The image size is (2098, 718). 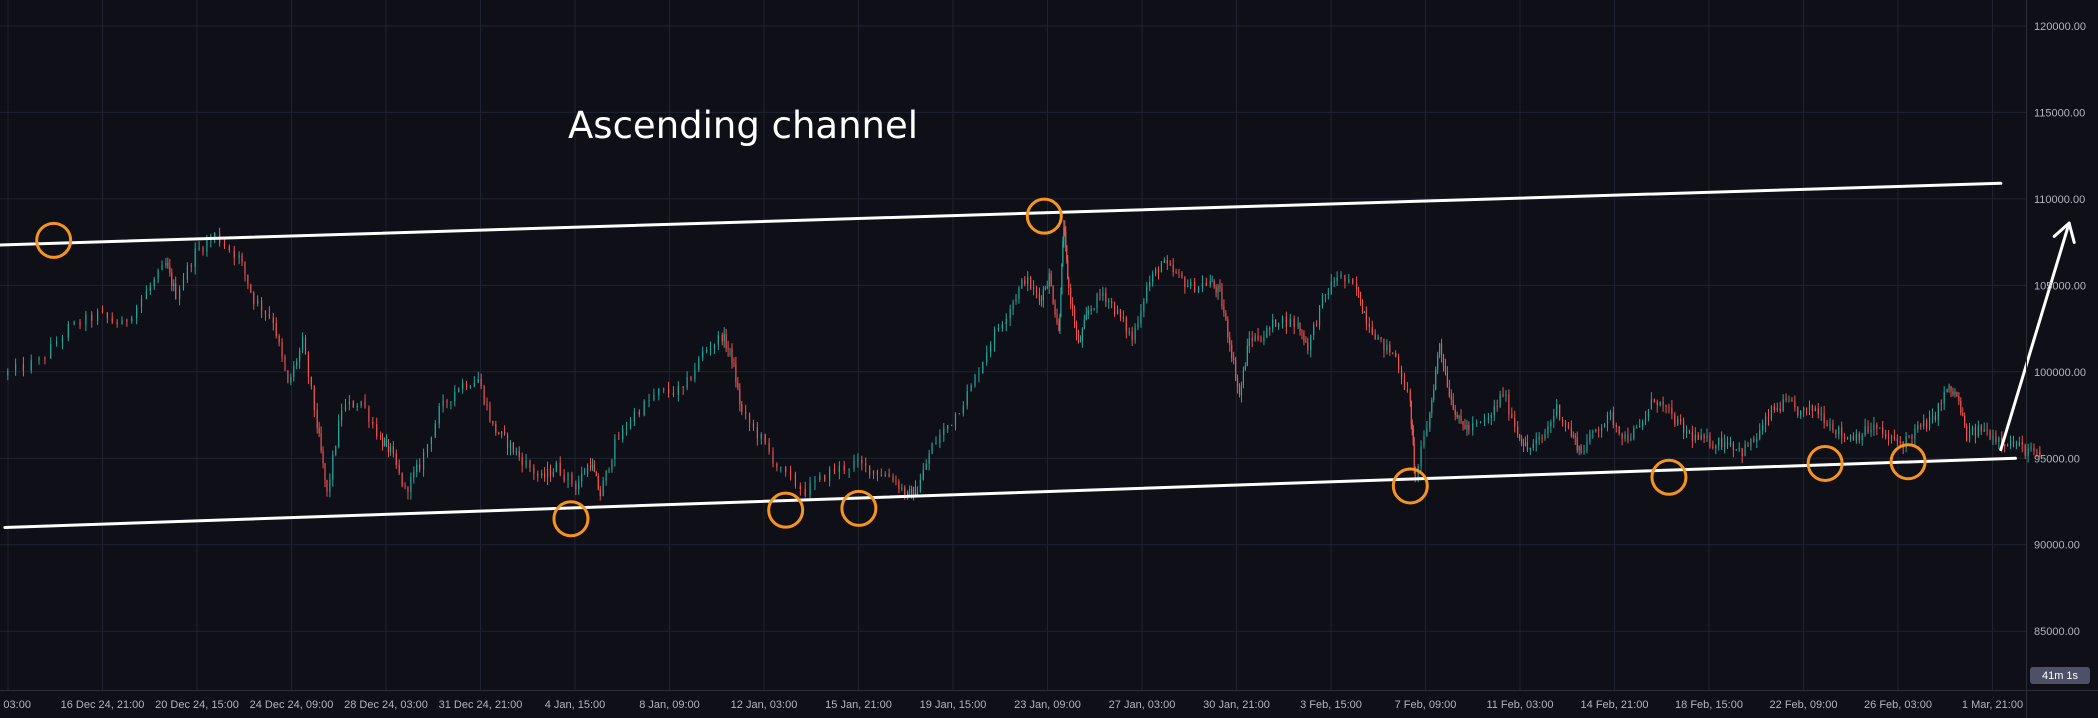 I want to click on x-tick-label: 31 Dec 24, 21:00, so click(x=481, y=705).